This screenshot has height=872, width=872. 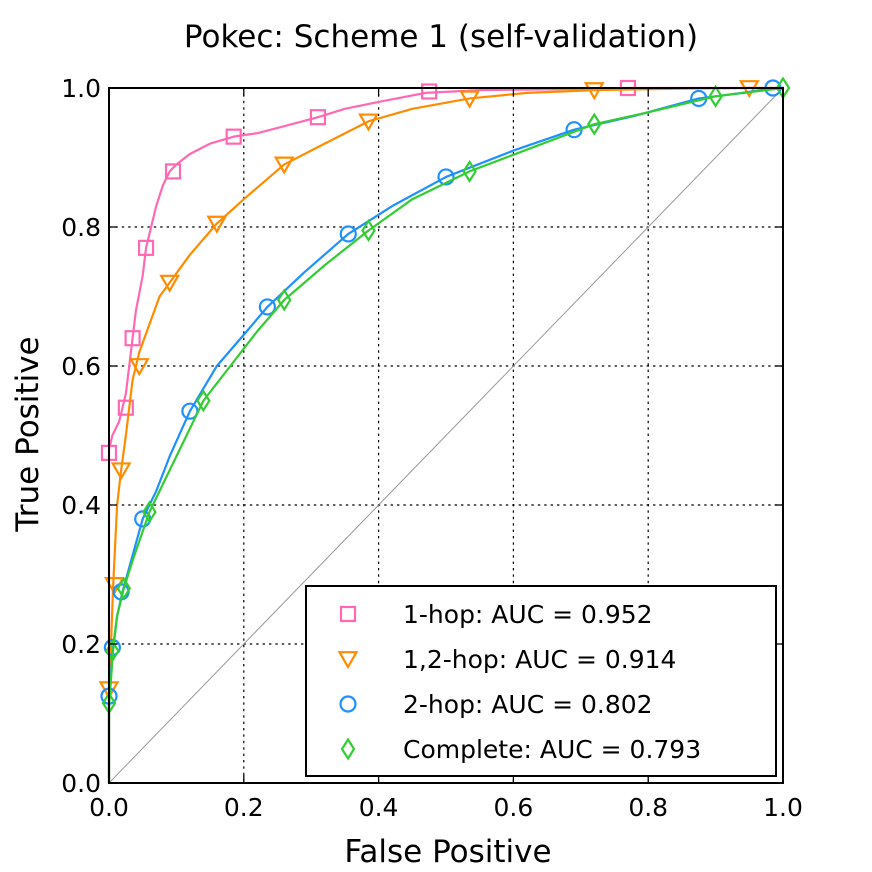 I want to click on x-tick-label: 0.0, so click(x=109, y=807).